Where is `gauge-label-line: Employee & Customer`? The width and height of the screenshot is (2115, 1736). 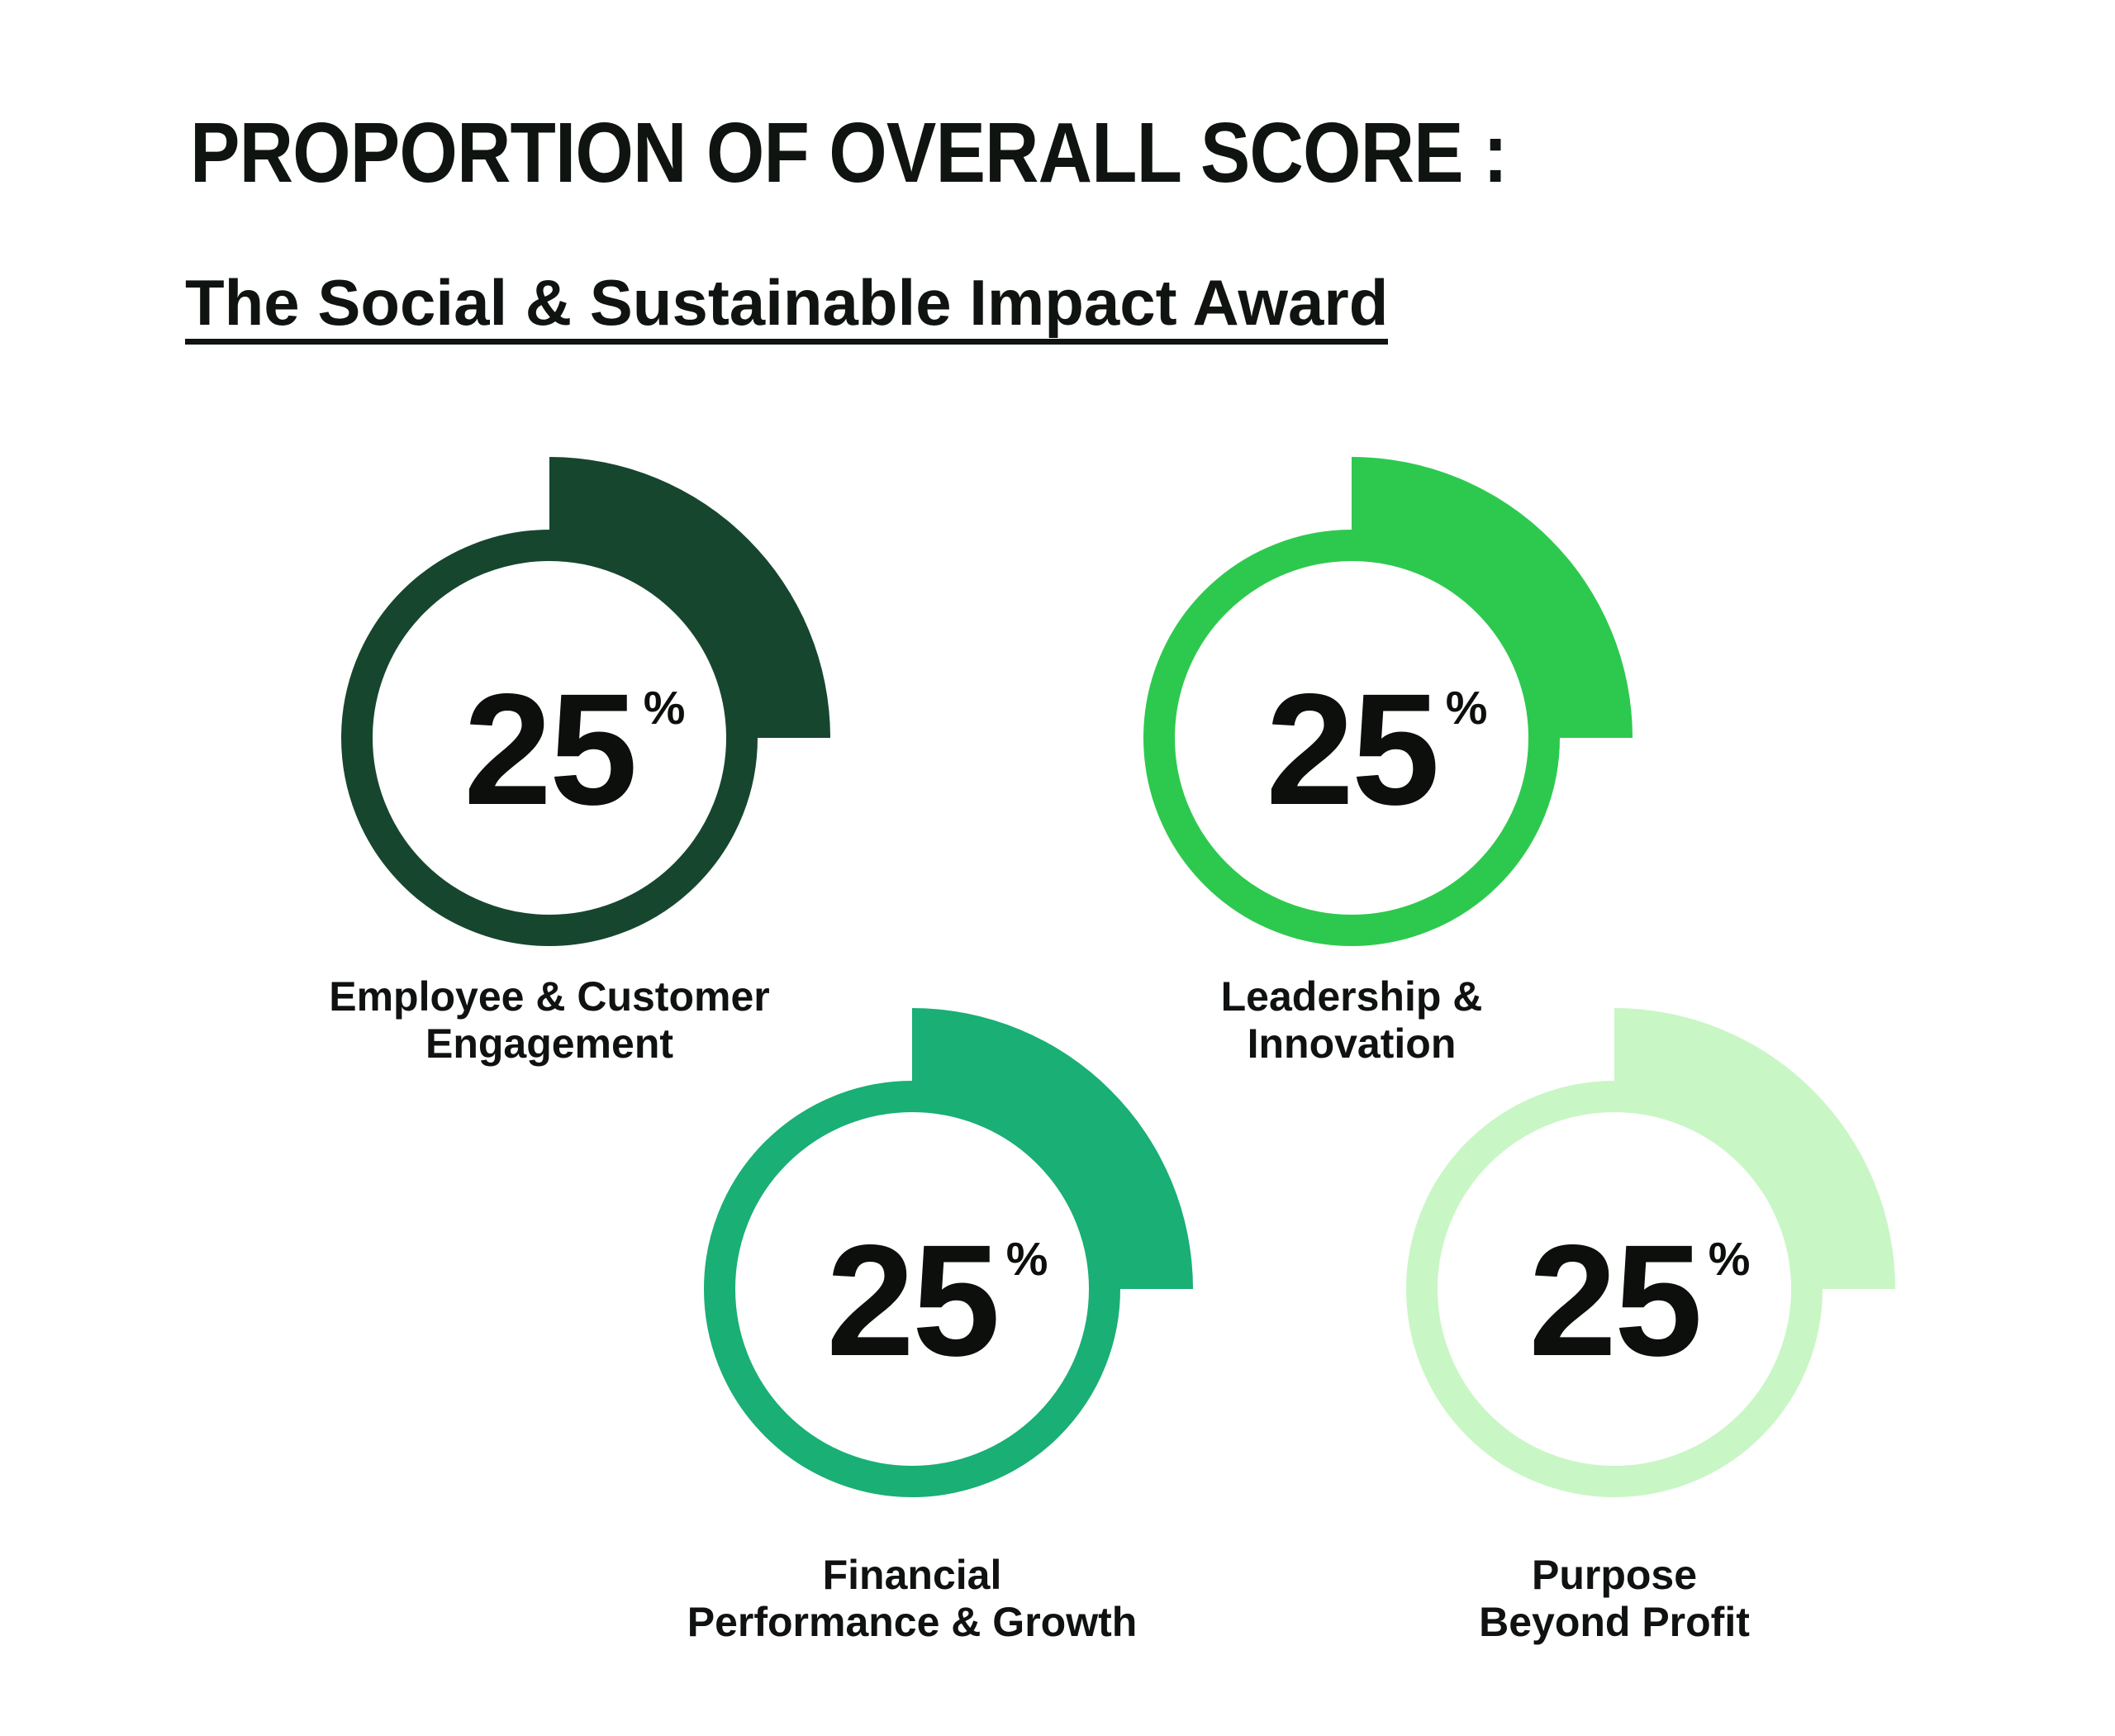 gauge-label-line: Employee & Customer is located at coordinates (549, 997).